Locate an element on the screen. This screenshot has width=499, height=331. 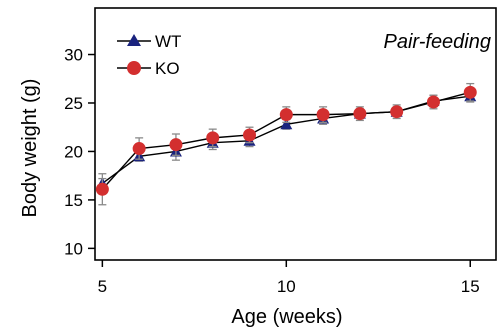
y-tick-label: 30 is located at coordinates (73, 55).